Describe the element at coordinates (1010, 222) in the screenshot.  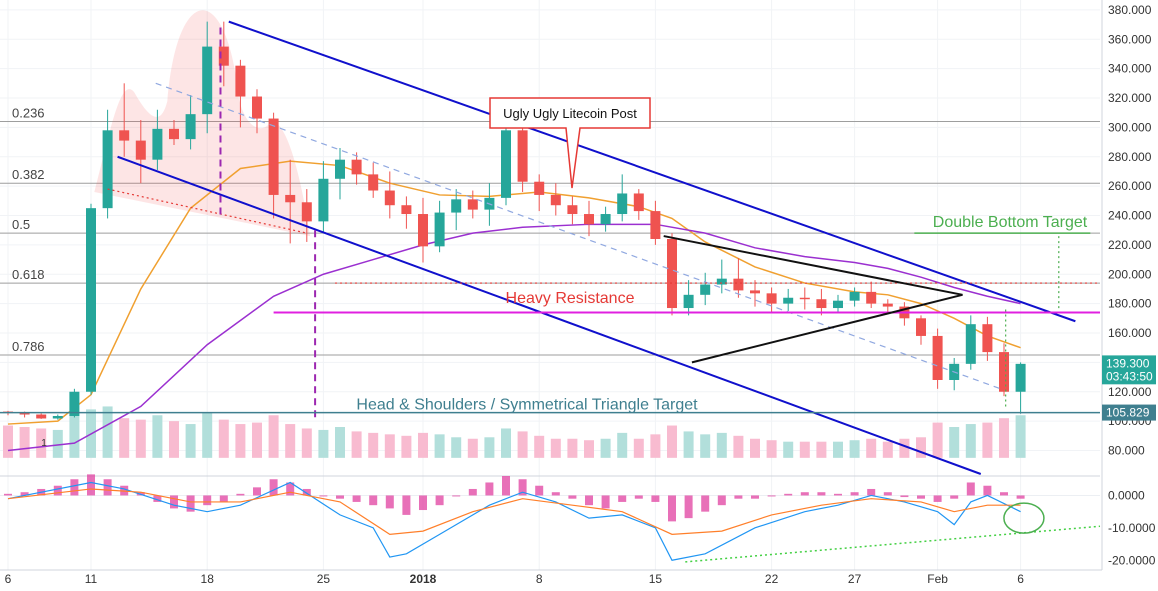
I see `double-bottom-label: Double Bottom Target` at that location.